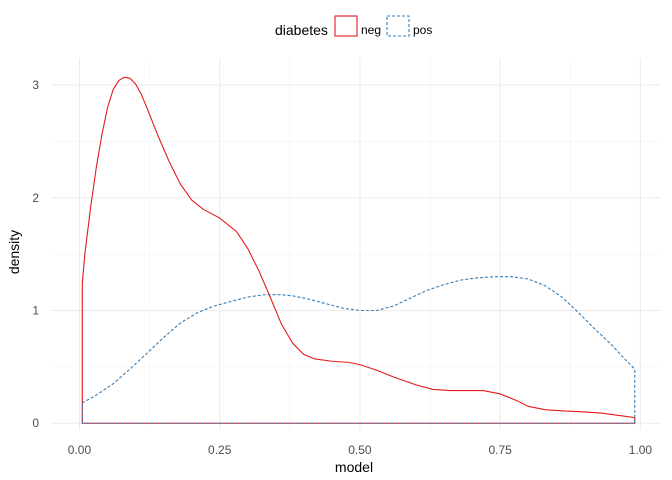 The image size is (672, 480). Describe the element at coordinates (220, 450) in the screenshot. I see `x-tick-label: 0.25` at that location.